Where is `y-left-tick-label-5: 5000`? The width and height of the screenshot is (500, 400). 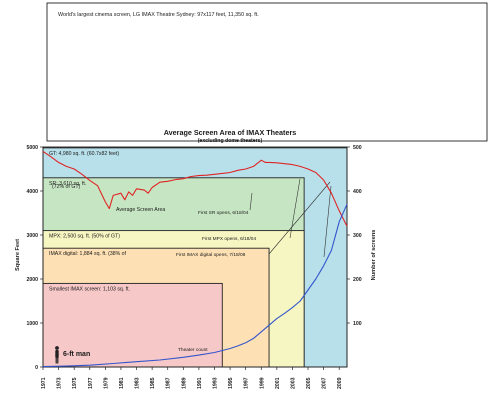 y-left-tick-label-5: 5000 is located at coordinates (32, 148).